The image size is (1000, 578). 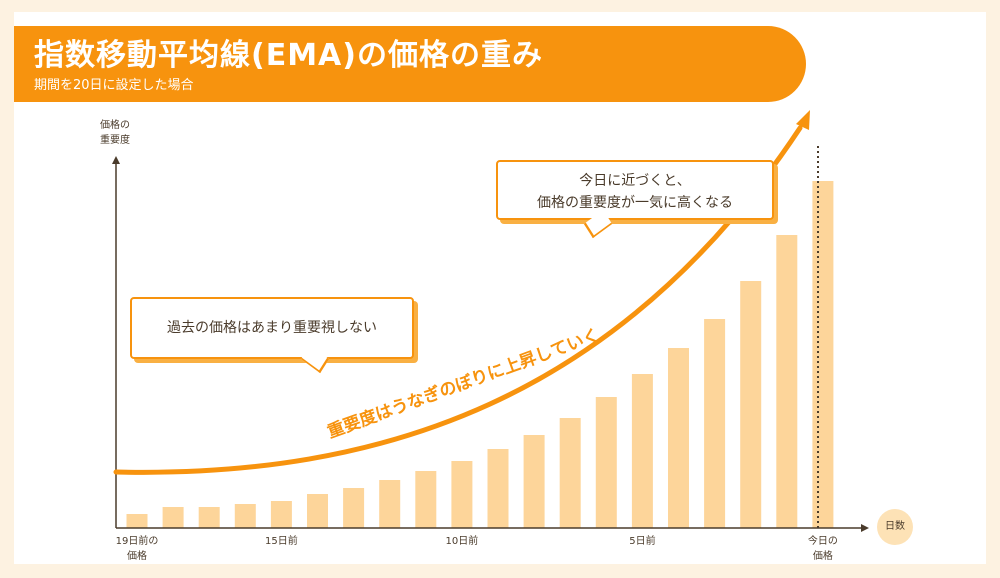 I want to click on callout-today-line1: 今日に近づくと、, so click(x=635, y=181).